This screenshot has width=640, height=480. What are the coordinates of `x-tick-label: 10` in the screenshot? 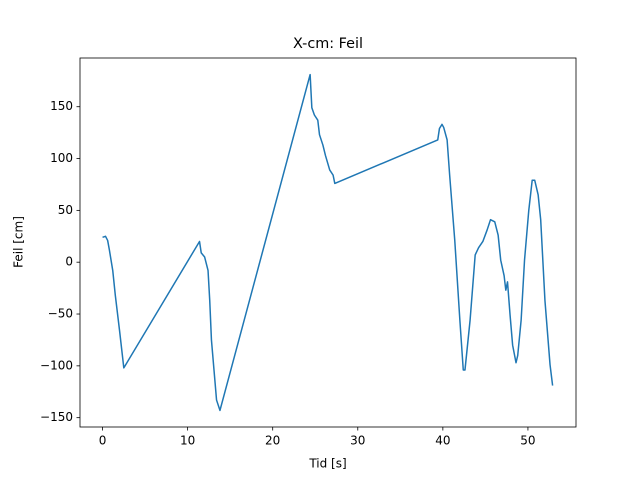 It's located at (187, 441).